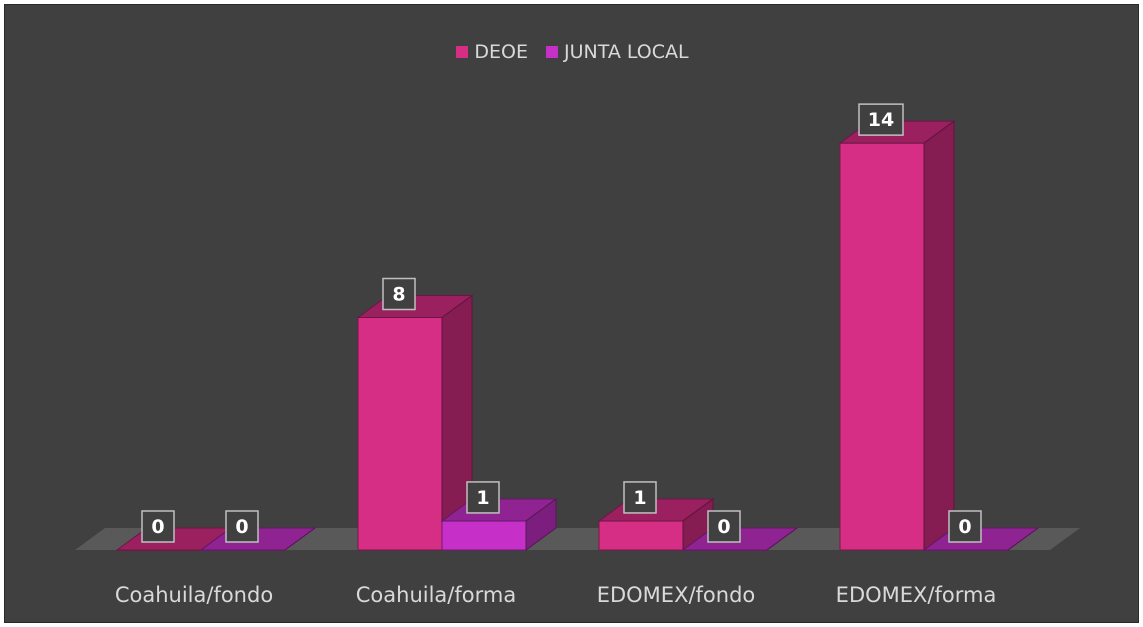 This screenshot has height=627, width=1143. I want to click on data-label-junta-local-1: 1, so click(482, 498).